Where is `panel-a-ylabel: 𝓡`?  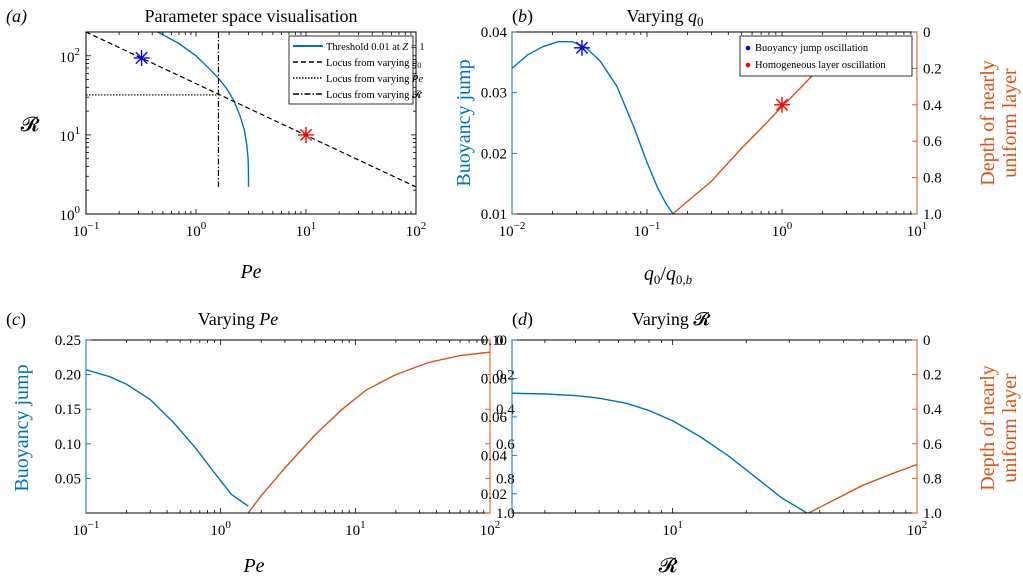
panel-a-ylabel: 𝓡 is located at coordinates (30, 125).